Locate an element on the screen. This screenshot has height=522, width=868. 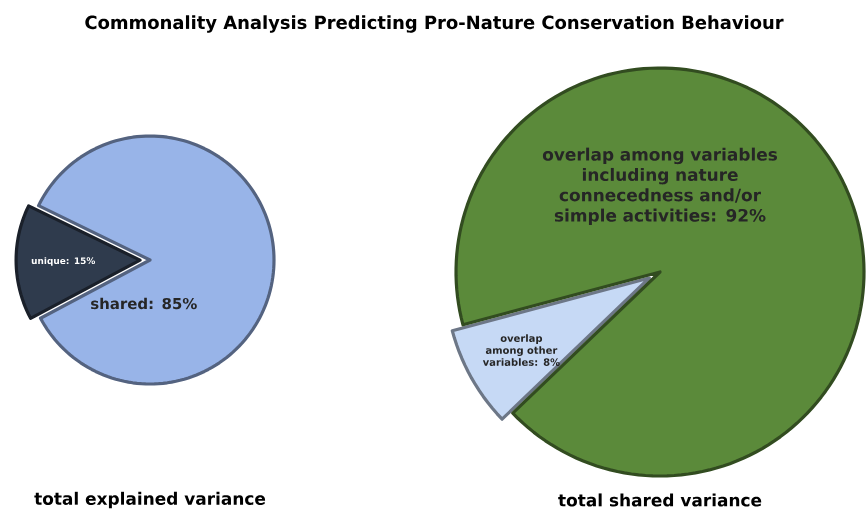
text: total shared variance is located at coordinates (660, 500).